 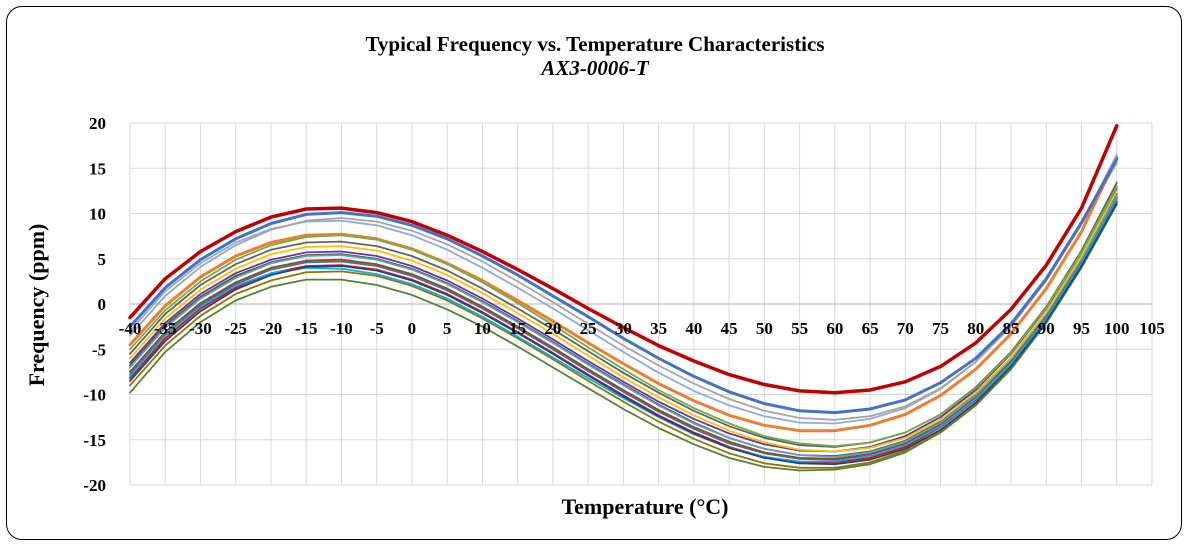 I want to click on x-tick-label: 105, so click(x=1152, y=328).